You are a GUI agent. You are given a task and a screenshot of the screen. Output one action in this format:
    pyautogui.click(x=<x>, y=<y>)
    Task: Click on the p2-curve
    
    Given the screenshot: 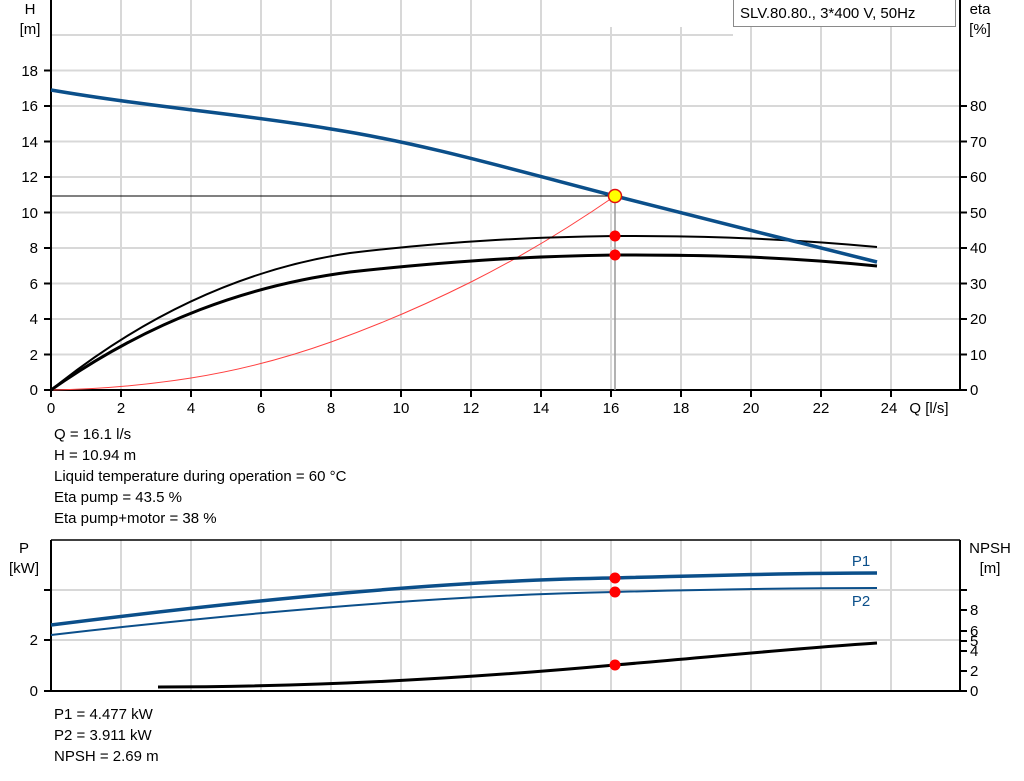 What is the action you would take?
    pyautogui.click(x=464, y=611)
    